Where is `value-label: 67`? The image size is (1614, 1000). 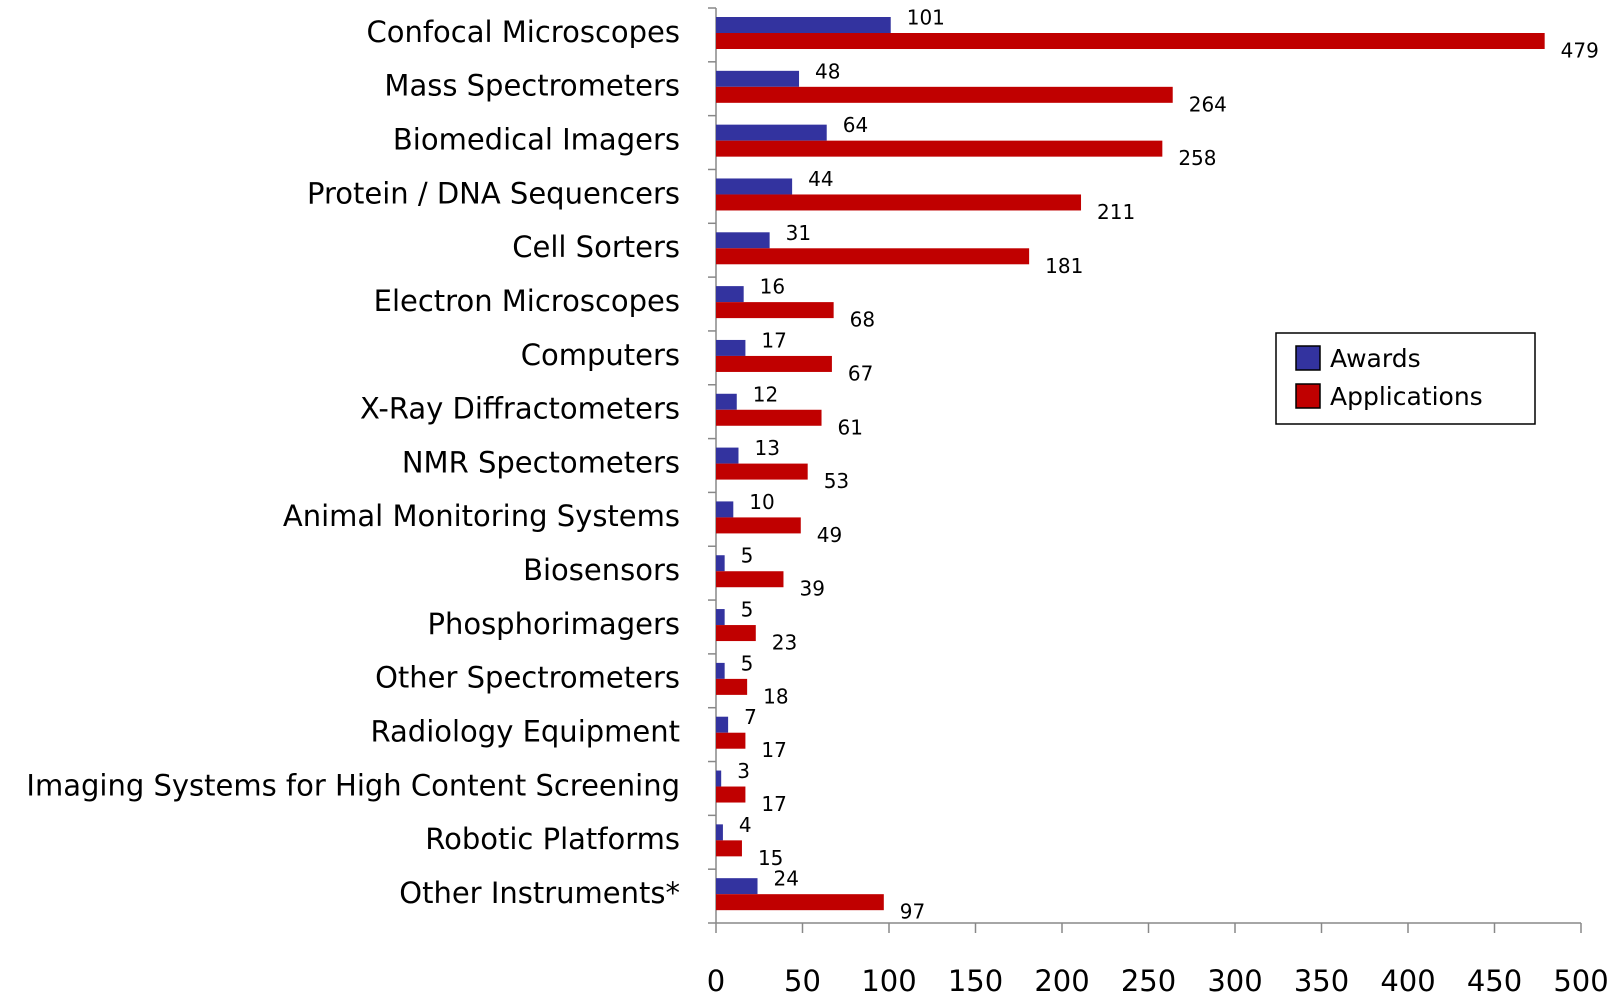
value-label: 67 is located at coordinates (860, 373).